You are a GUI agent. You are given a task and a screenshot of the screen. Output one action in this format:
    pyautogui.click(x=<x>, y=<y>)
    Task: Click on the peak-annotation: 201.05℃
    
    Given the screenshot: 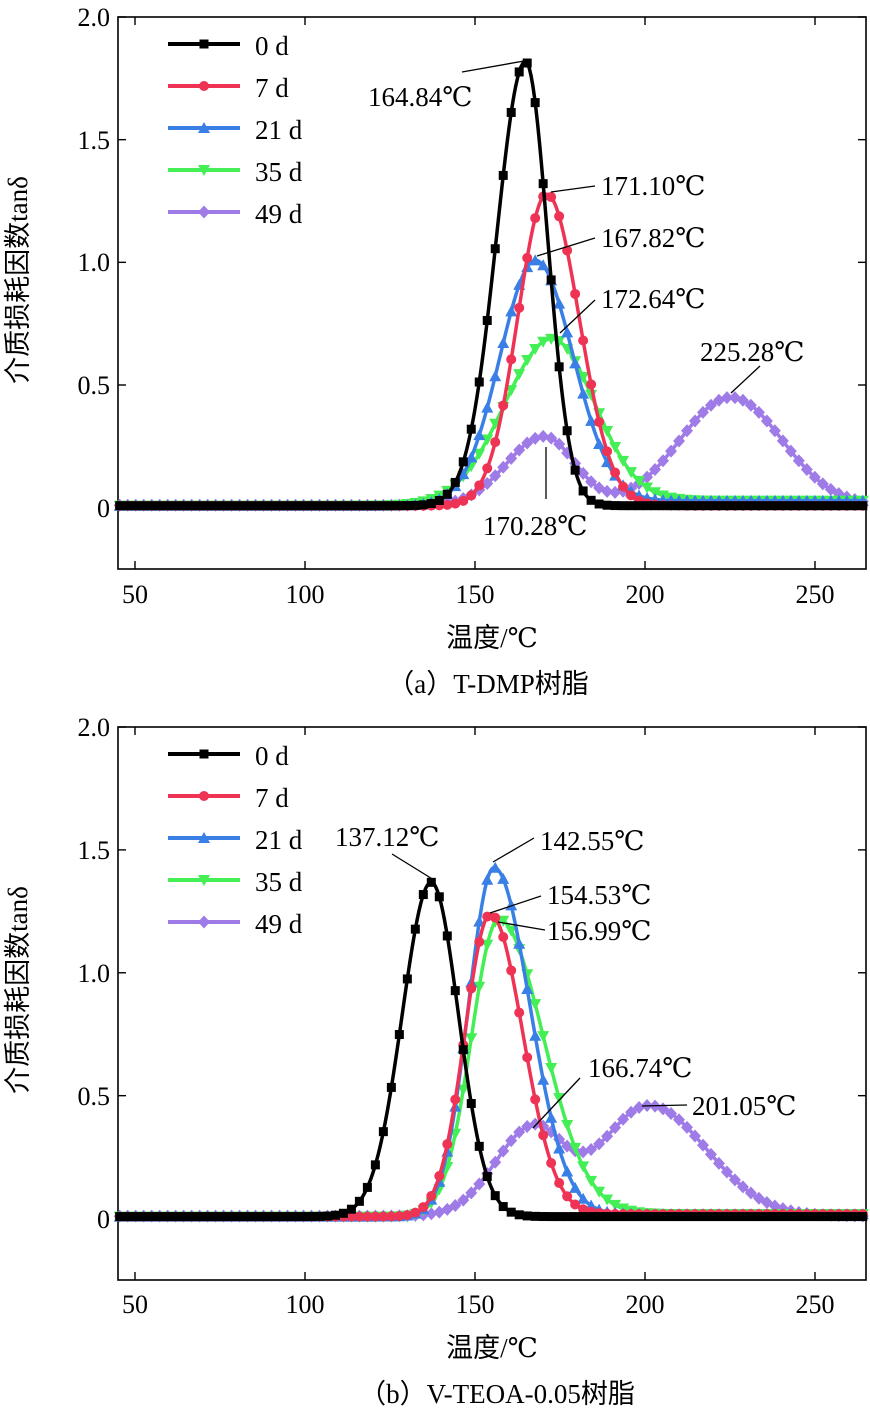 What is the action you would take?
    pyautogui.click(x=744, y=1106)
    